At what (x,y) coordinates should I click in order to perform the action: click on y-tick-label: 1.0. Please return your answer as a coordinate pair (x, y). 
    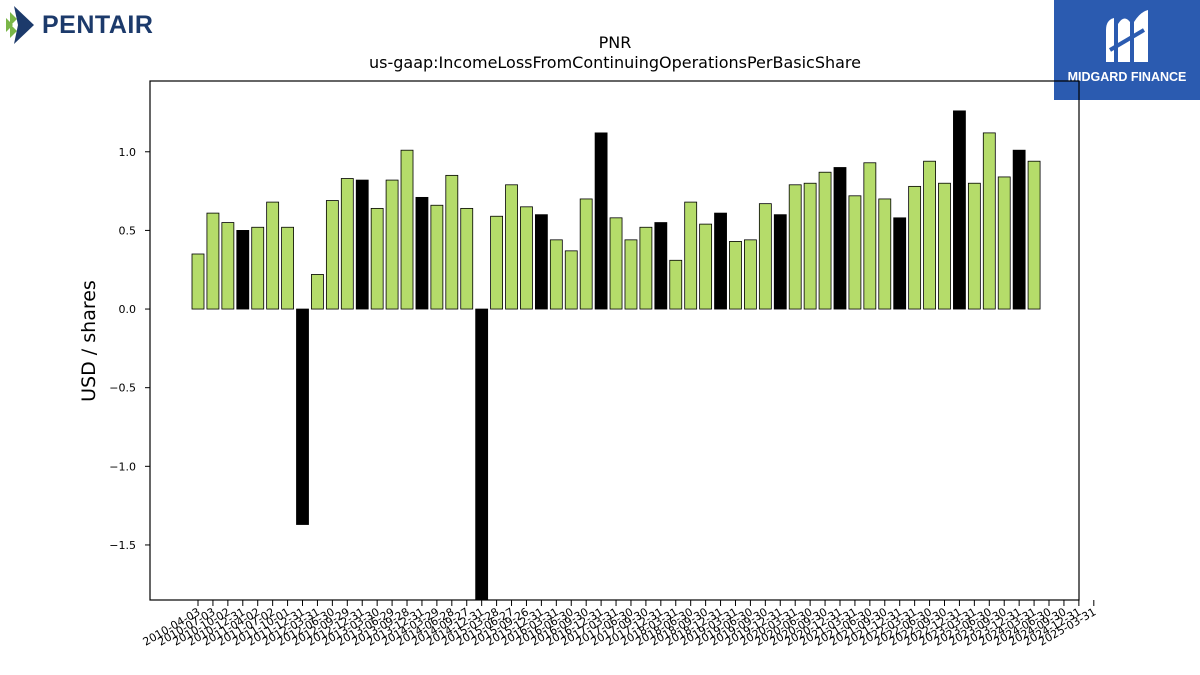
    Looking at the image, I should click on (128, 152).